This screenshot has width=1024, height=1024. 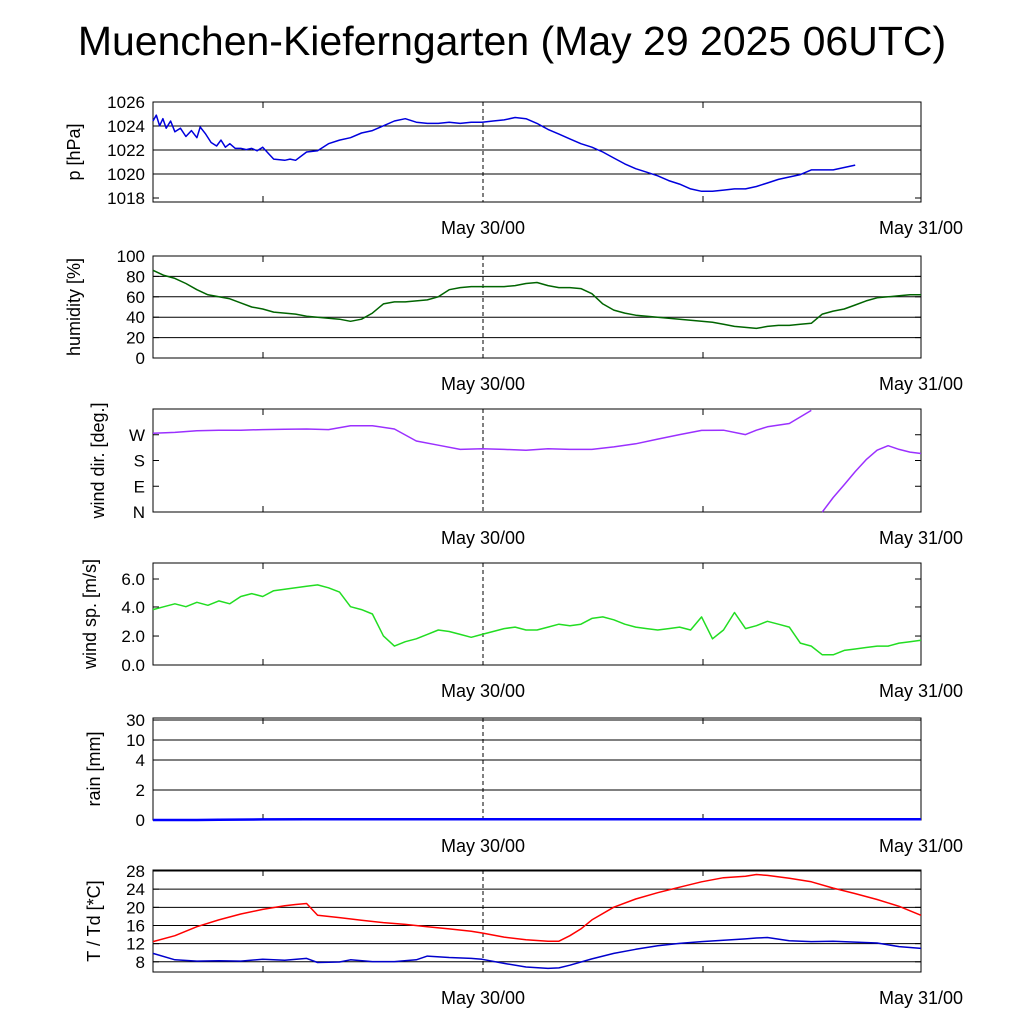 I want to click on y-tick-label: W, so click(x=137, y=435).